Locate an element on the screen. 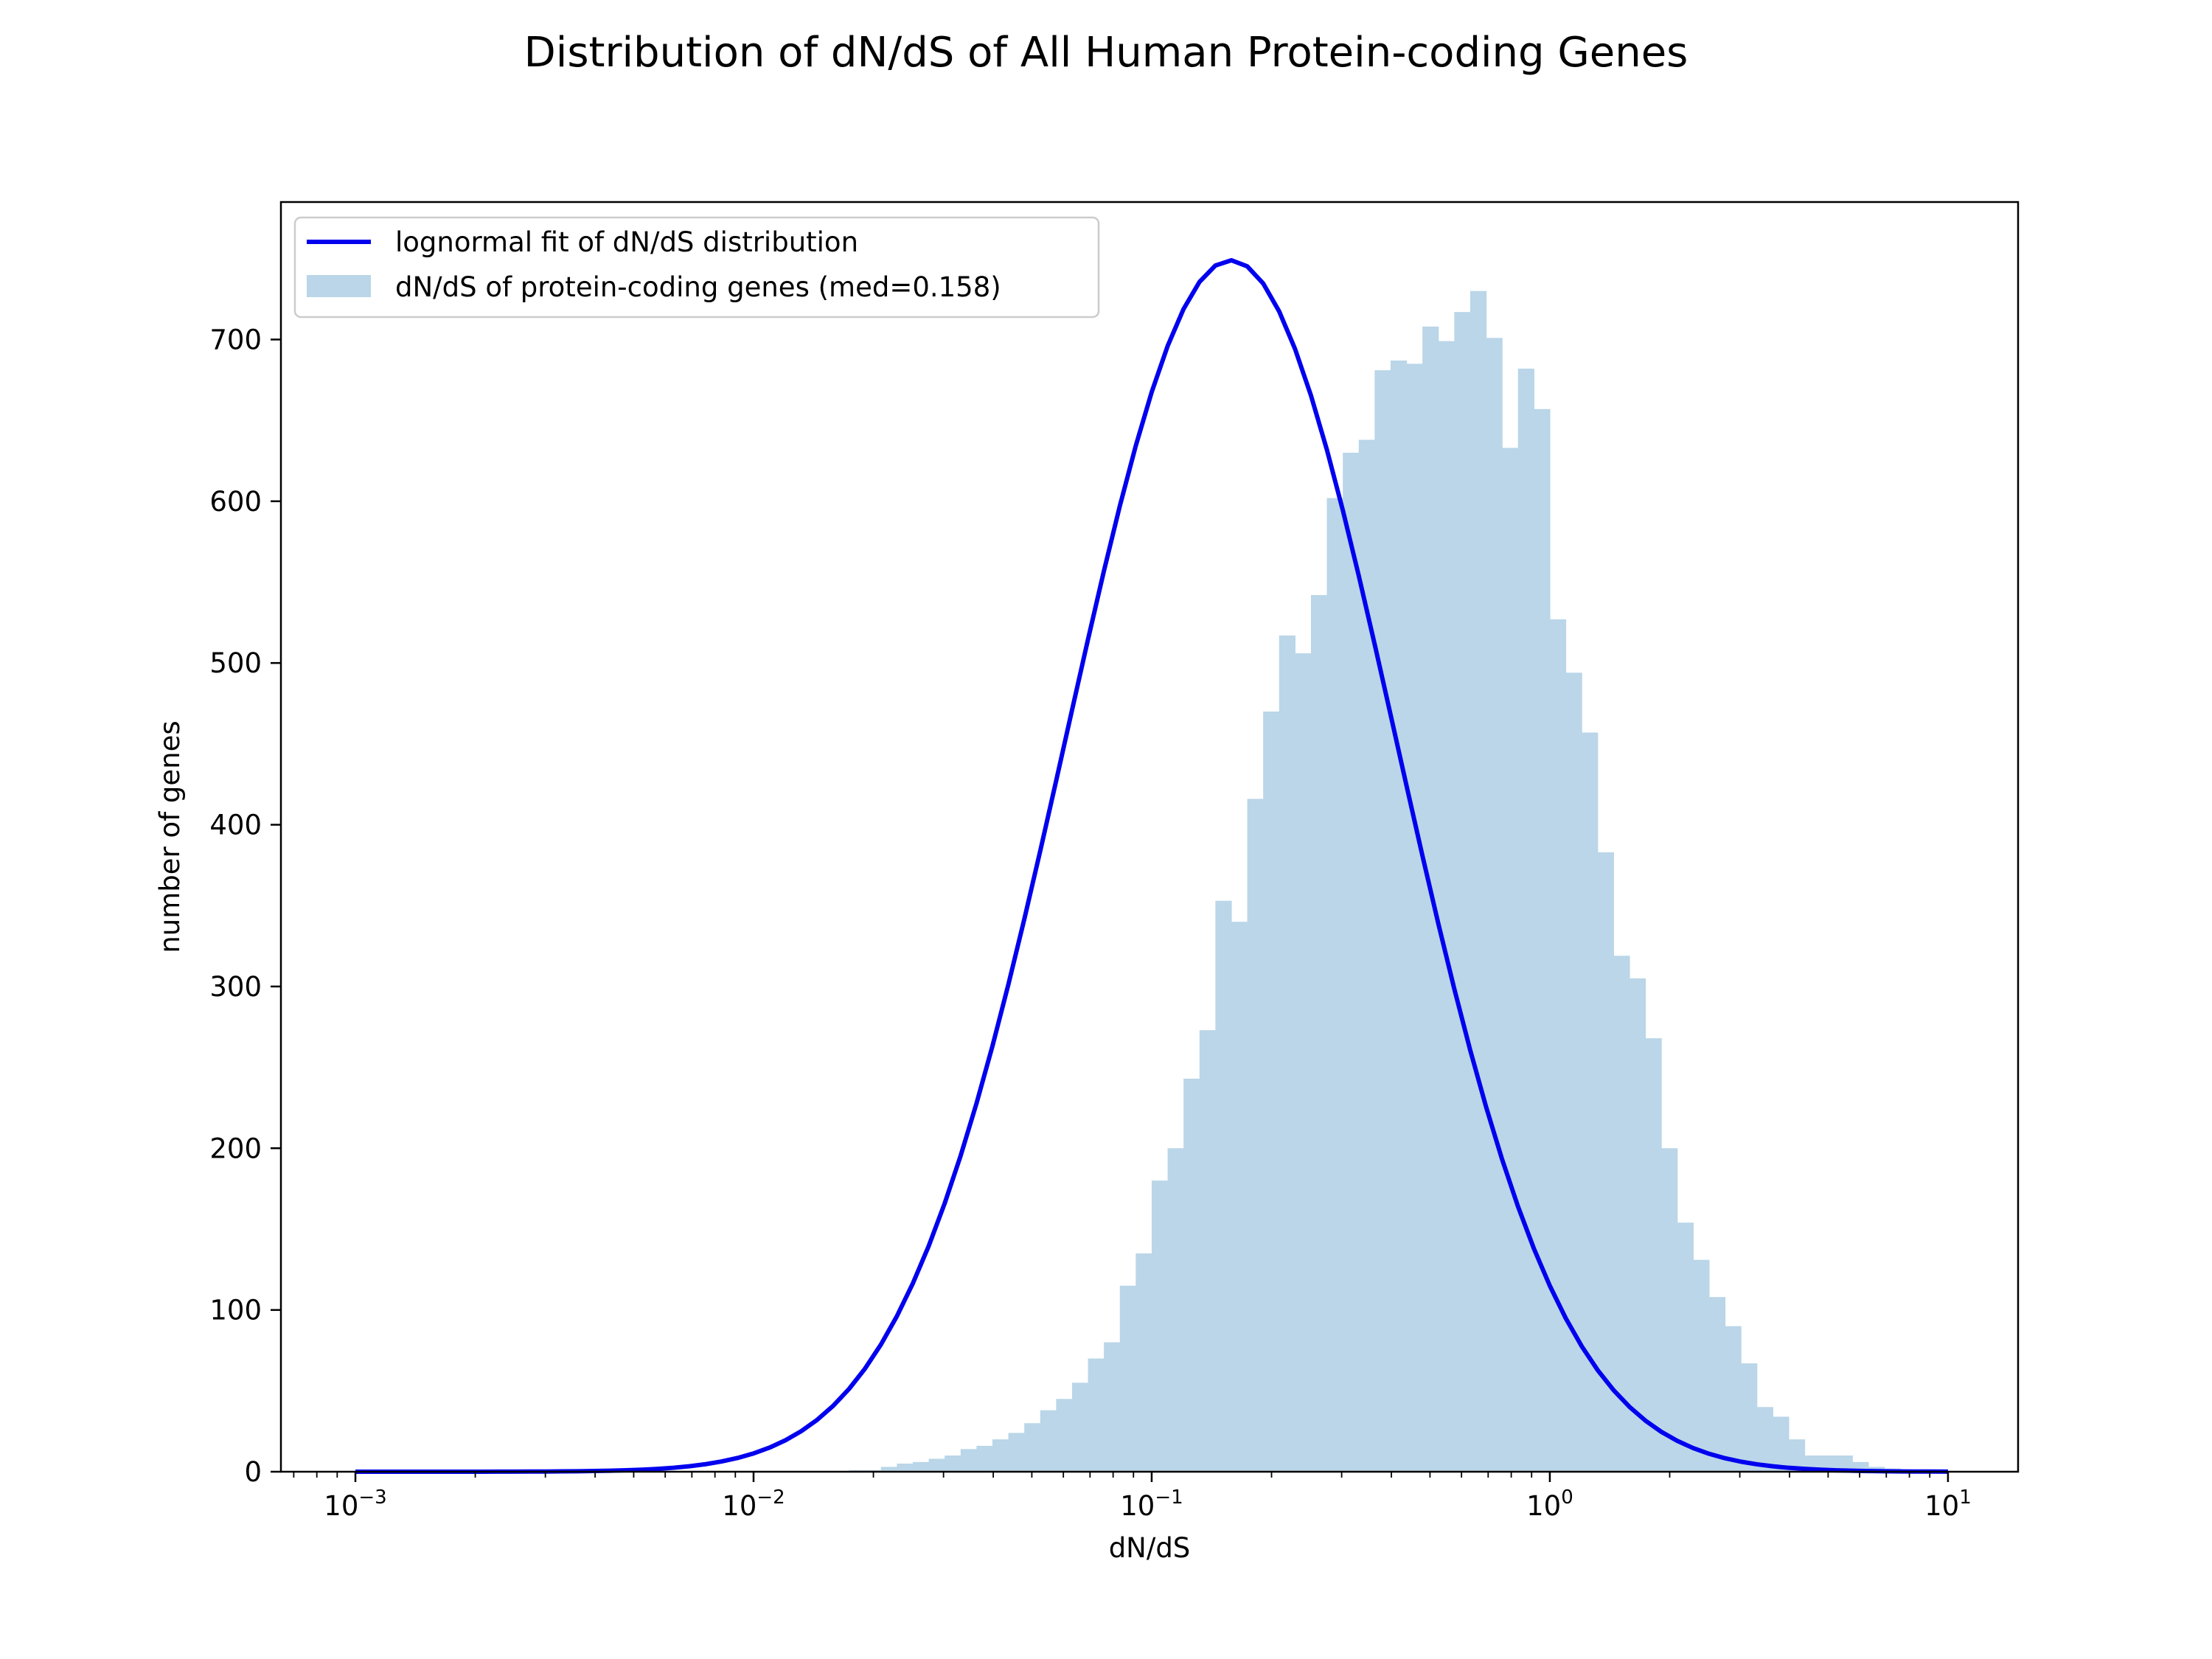 The height and width of the screenshot is (1659, 2212). y-tick-label: 300 is located at coordinates (235, 987).